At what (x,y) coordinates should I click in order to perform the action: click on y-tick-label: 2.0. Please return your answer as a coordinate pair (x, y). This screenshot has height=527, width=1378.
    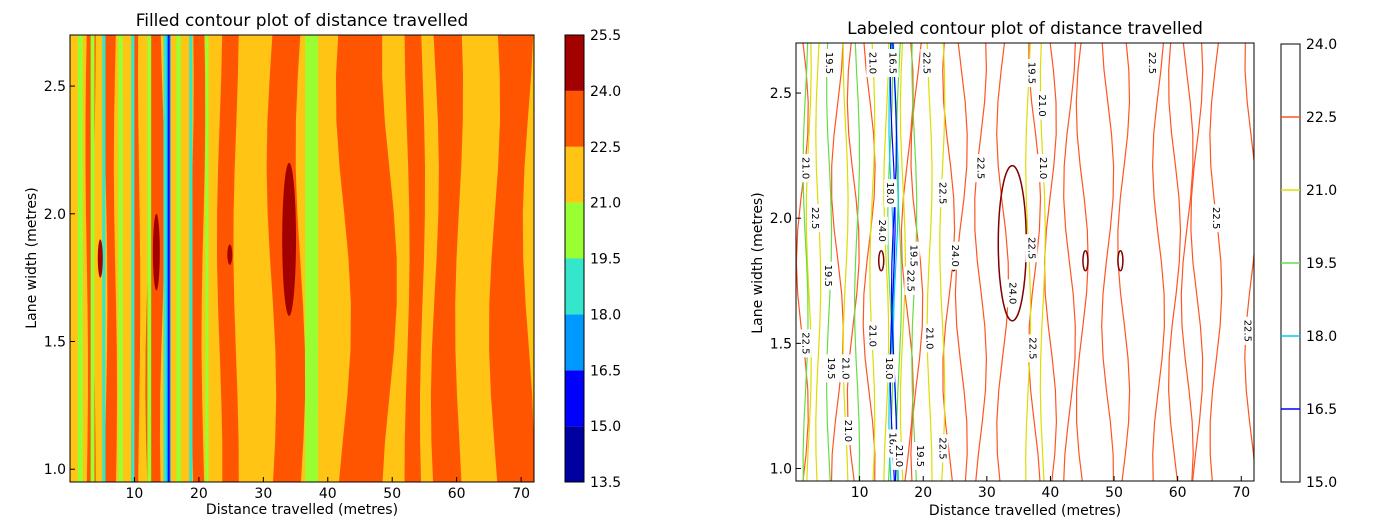
    Looking at the image, I should click on (781, 219).